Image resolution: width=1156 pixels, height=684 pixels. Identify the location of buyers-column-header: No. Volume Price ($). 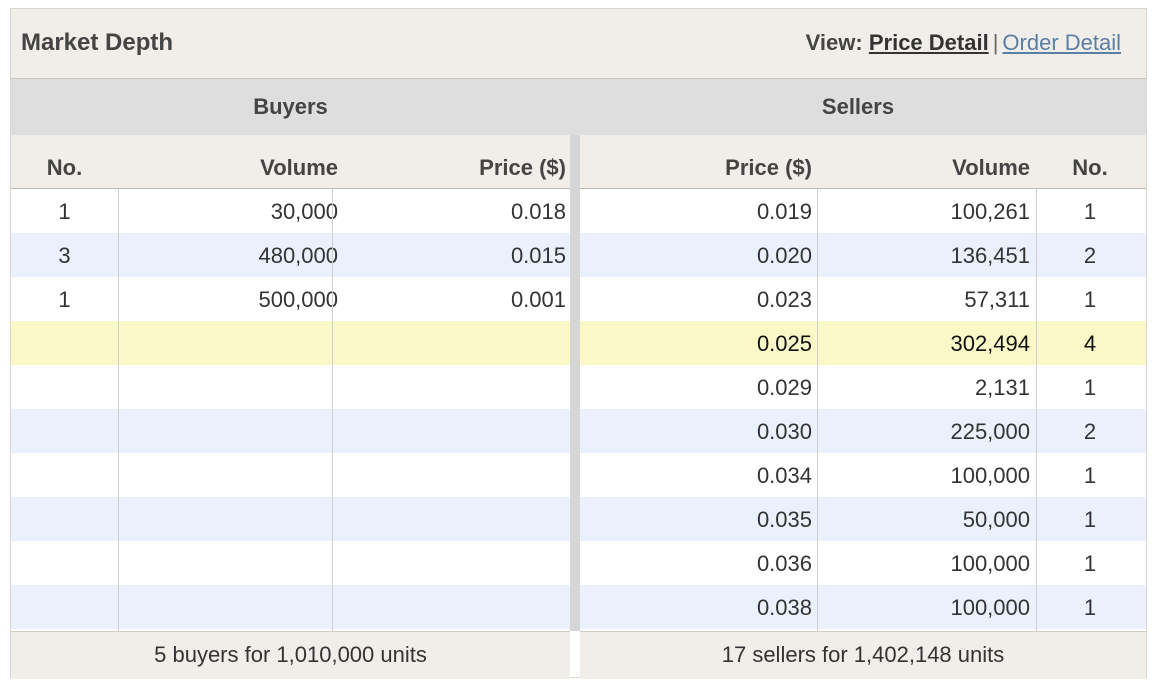
(290, 162).